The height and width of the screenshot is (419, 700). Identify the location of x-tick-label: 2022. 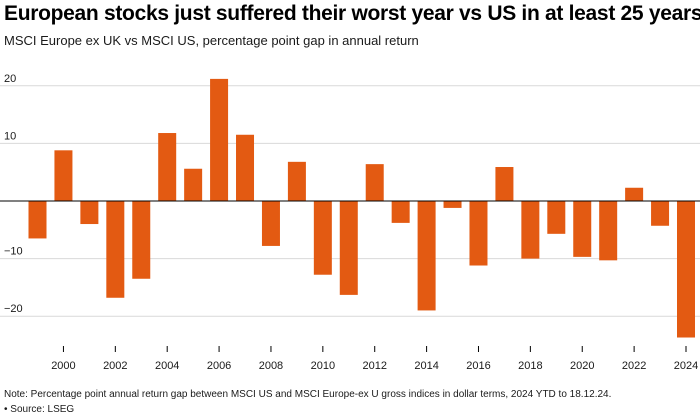
(634, 366).